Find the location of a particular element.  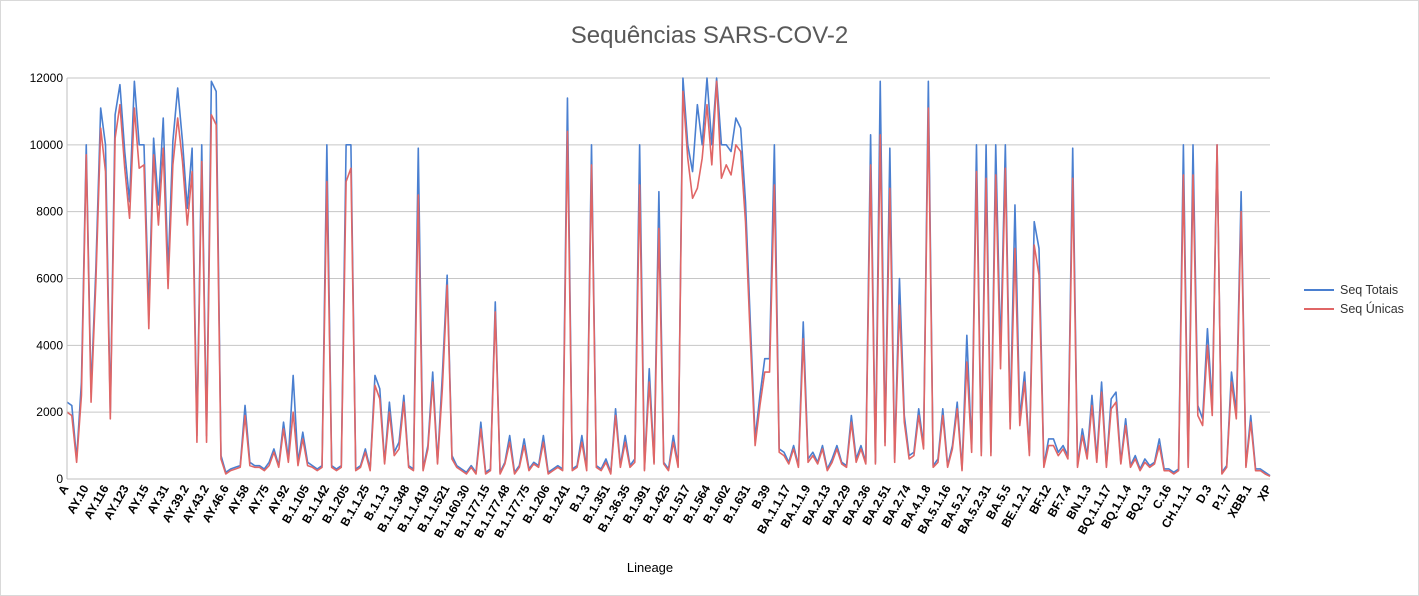

x-tick-label: XP is located at coordinates (1264, 493).